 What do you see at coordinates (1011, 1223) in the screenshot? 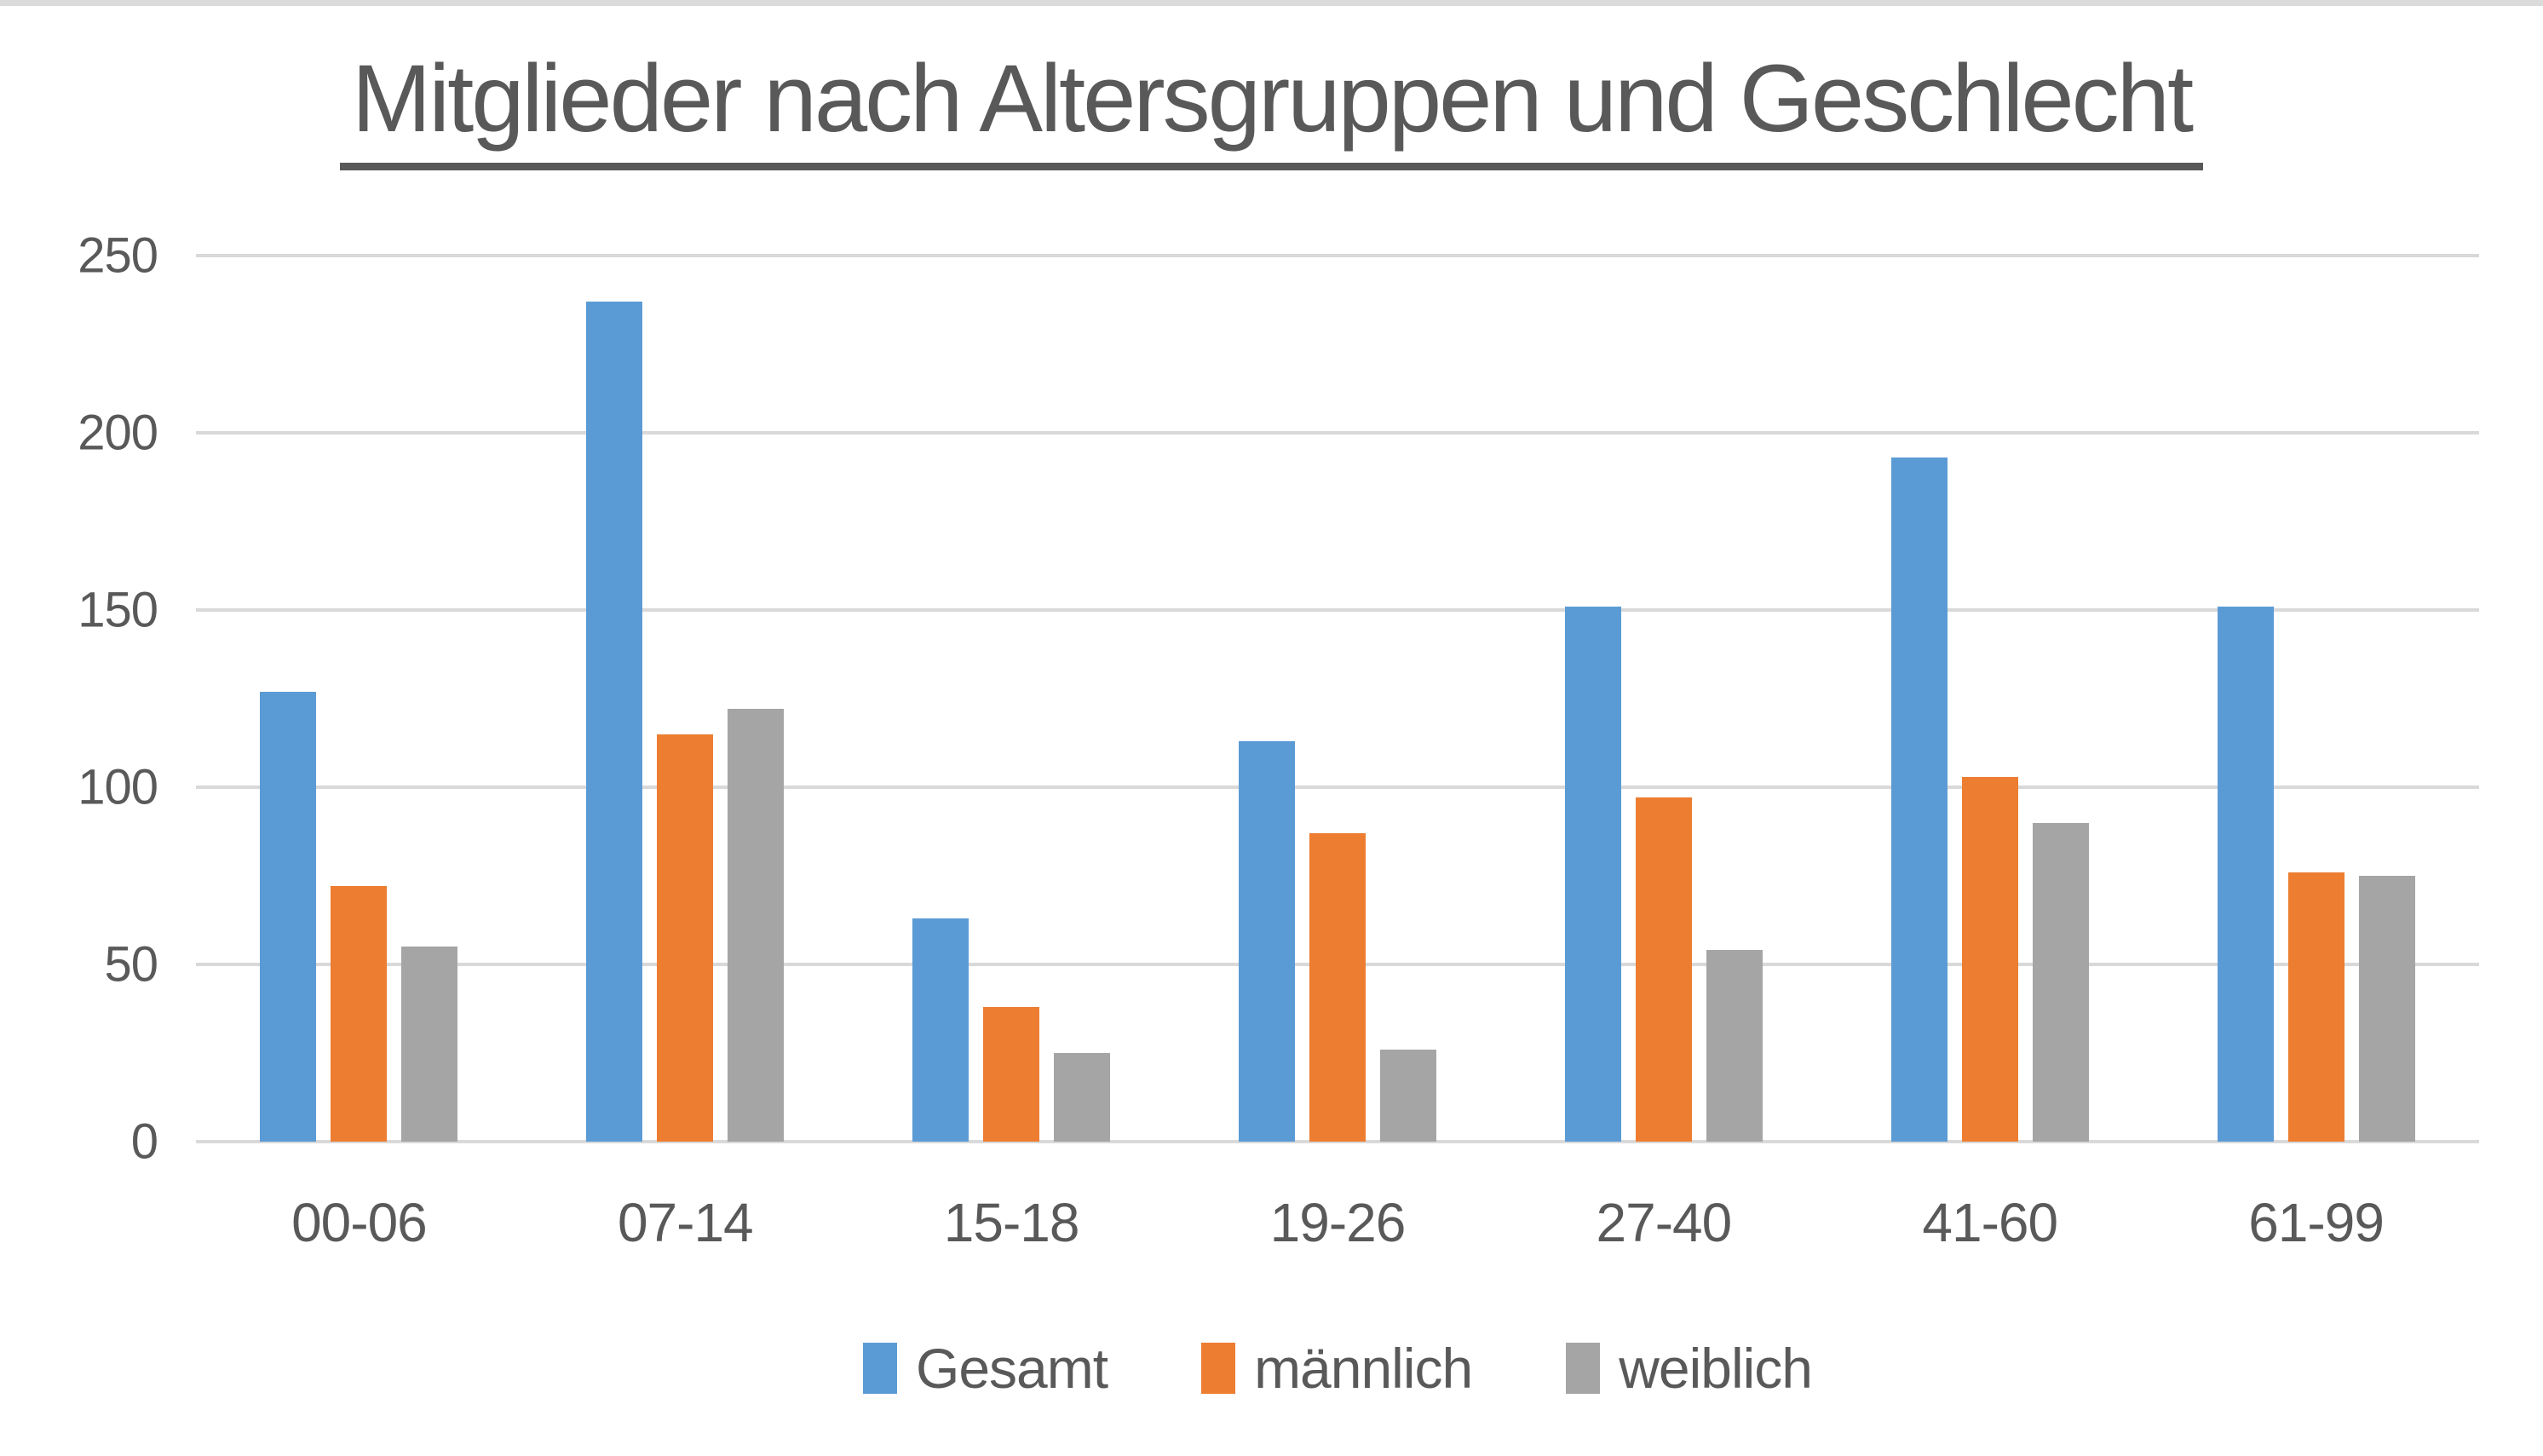
I see `x-axis-label-15-18: 15-18` at bounding box center [1011, 1223].